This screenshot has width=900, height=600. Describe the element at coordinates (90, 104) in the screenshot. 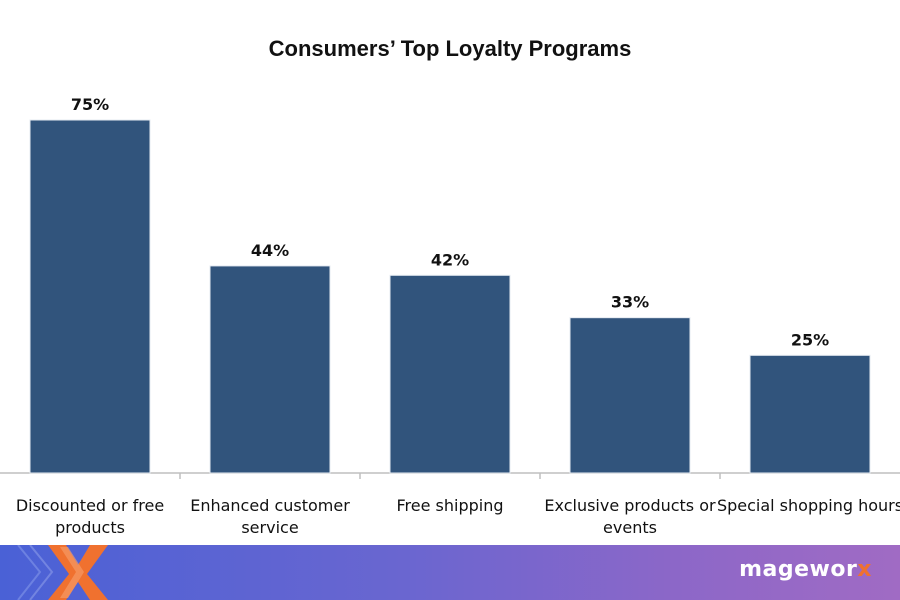

I see `data-label: 75%` at that location.